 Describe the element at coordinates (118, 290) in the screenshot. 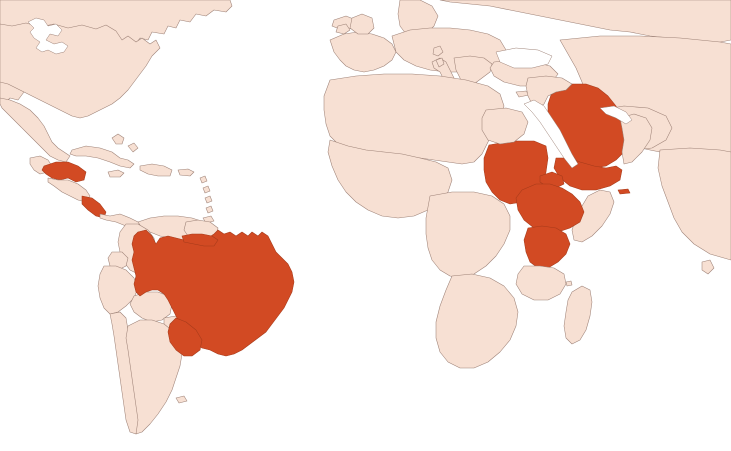

I see `country-peru` at that location.